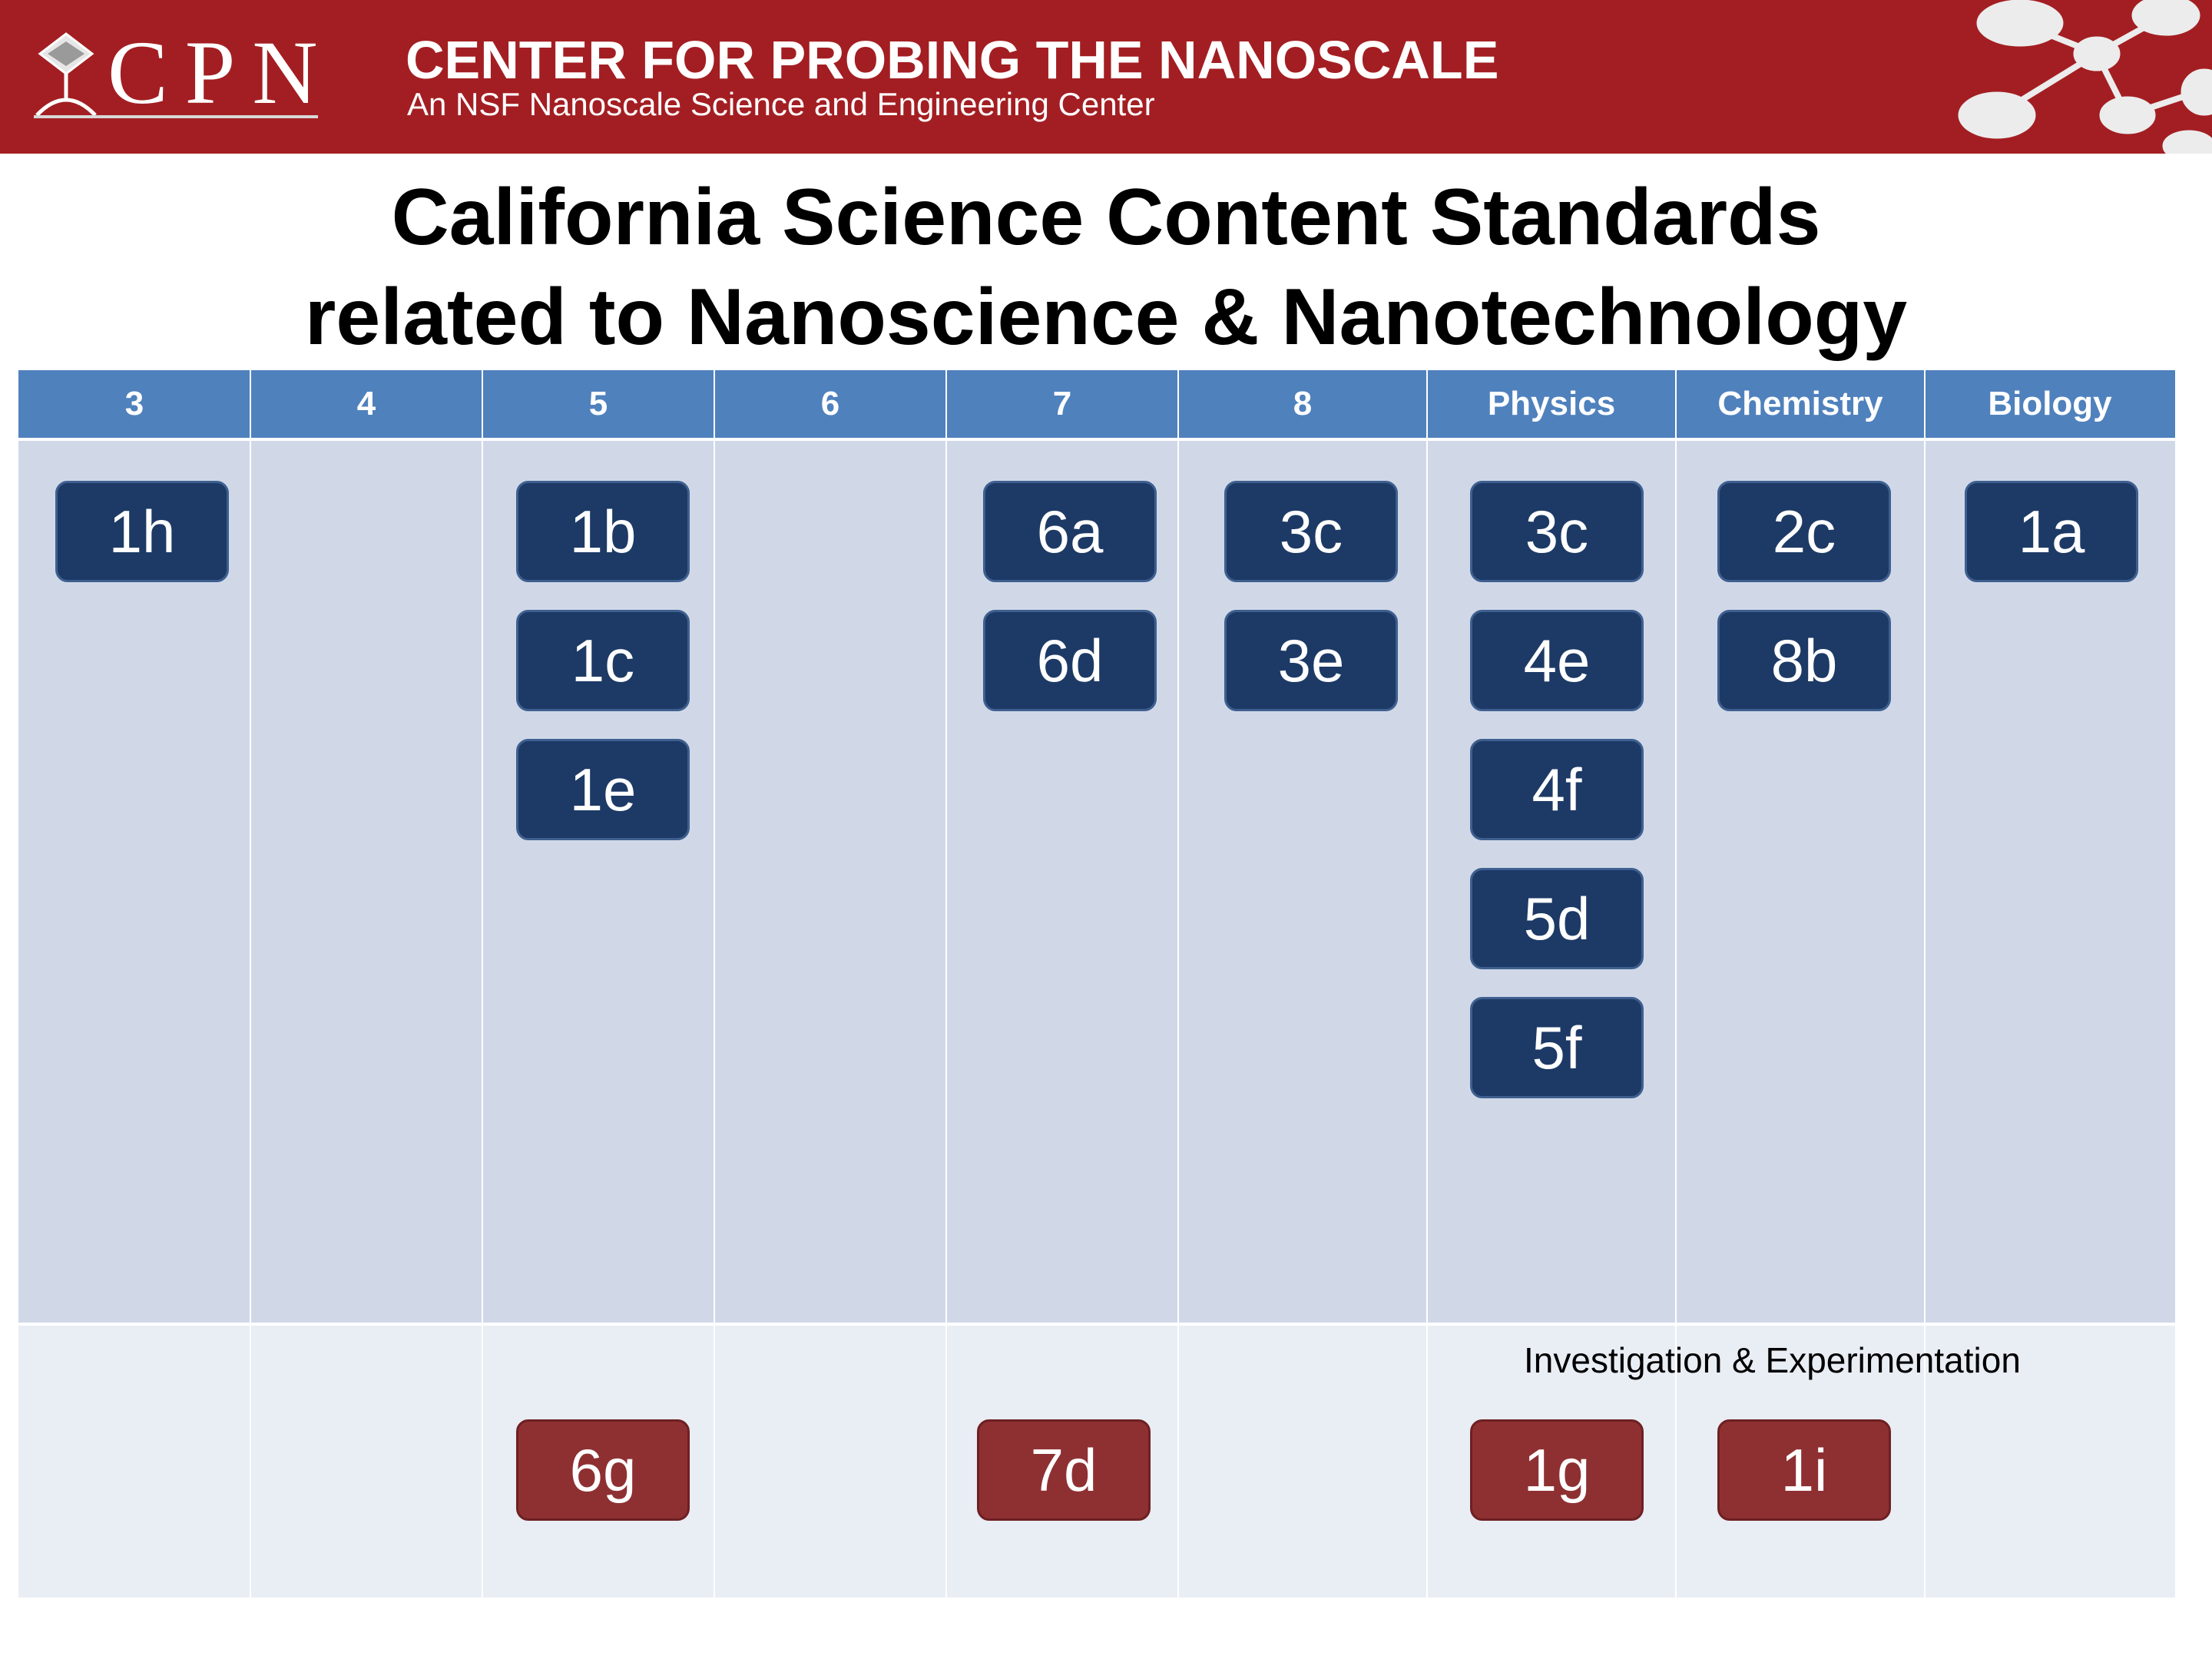  Describe the element at coordinates (603, 1470) in the screenshot. I see `investigation-chip-grade5: 6g` at that location.